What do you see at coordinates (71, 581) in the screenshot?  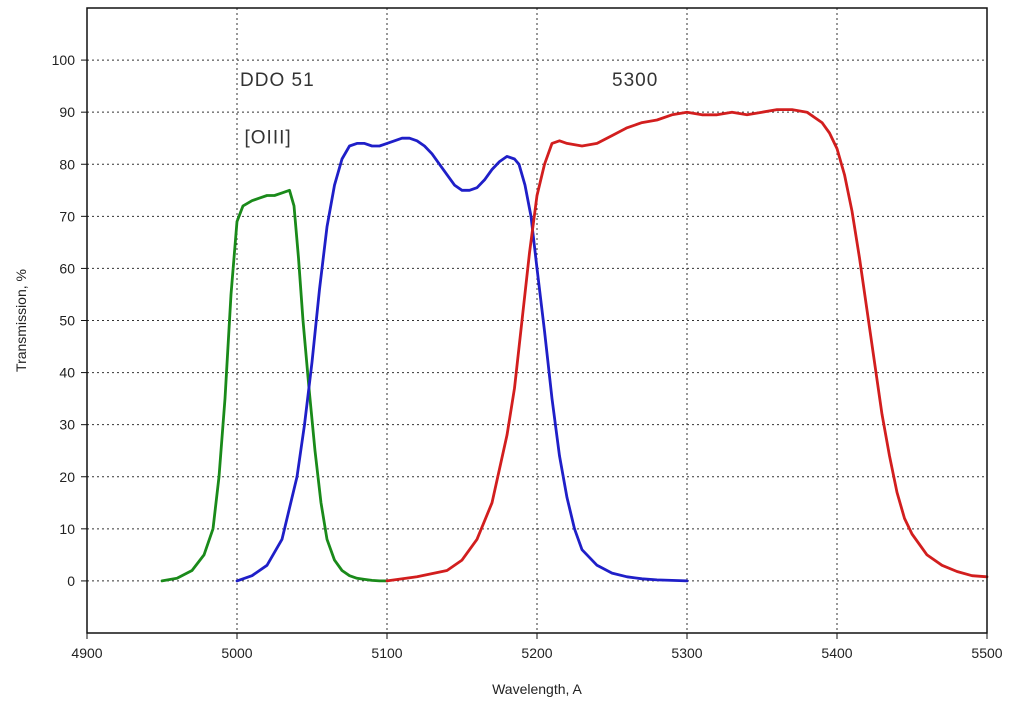 I see `y-tick-label: 0` at bounding box center [71, 581].